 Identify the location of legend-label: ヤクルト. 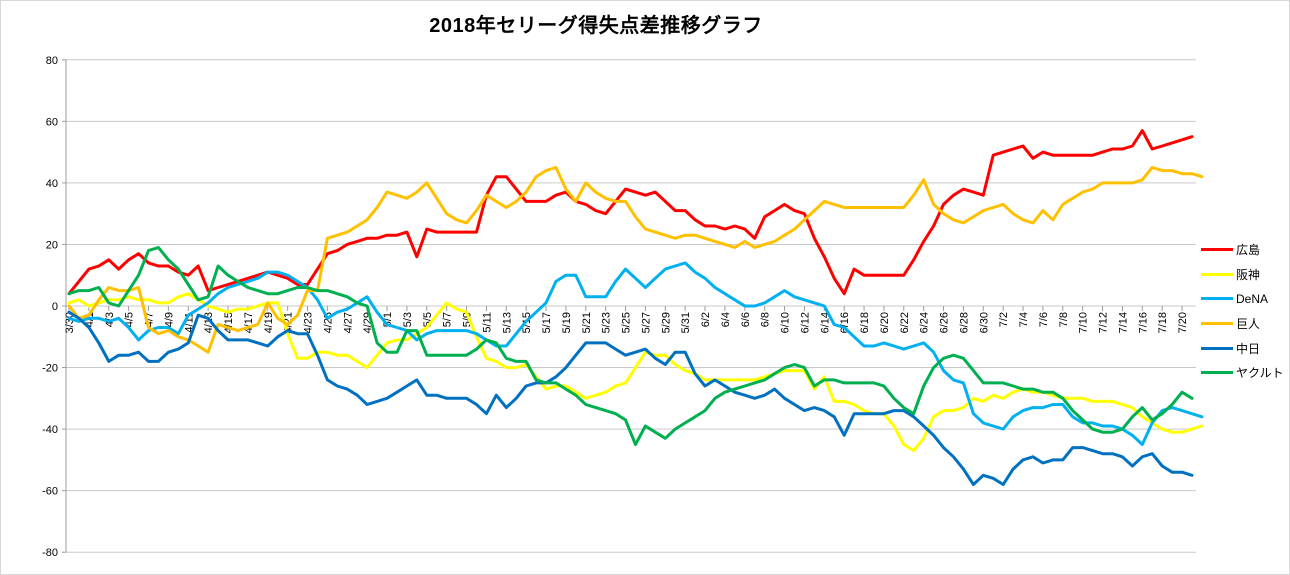
(1260, 373).